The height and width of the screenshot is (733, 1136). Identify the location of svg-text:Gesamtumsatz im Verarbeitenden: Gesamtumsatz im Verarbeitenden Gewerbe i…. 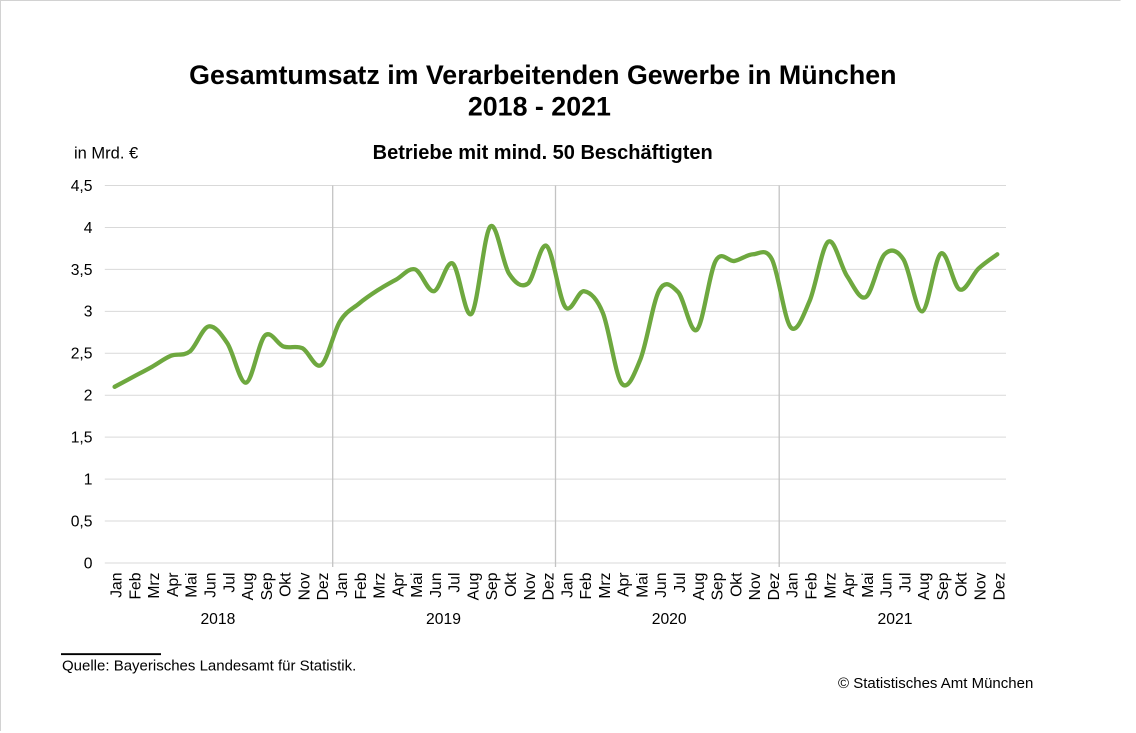
(542, 75).